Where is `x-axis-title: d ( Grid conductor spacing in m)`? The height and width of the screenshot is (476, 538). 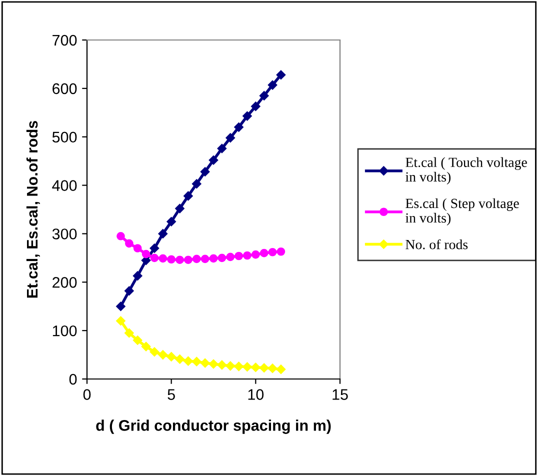
x-axis-title: d ( Grid conductor spacing in m) is located at coordinates (213, 427).